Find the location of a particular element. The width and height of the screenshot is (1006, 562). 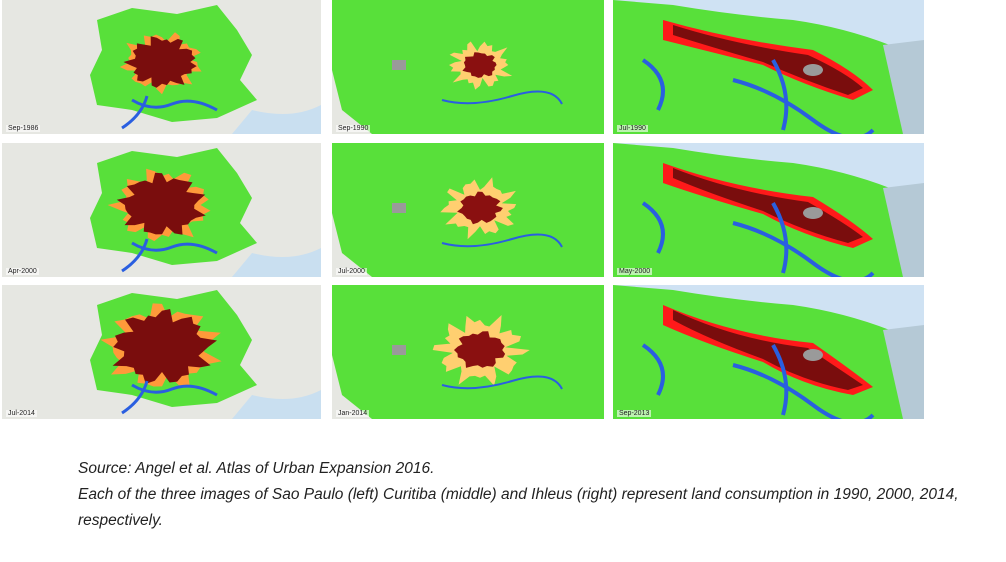

date-label: Jul-2000 is located at coordinates (351, 271).